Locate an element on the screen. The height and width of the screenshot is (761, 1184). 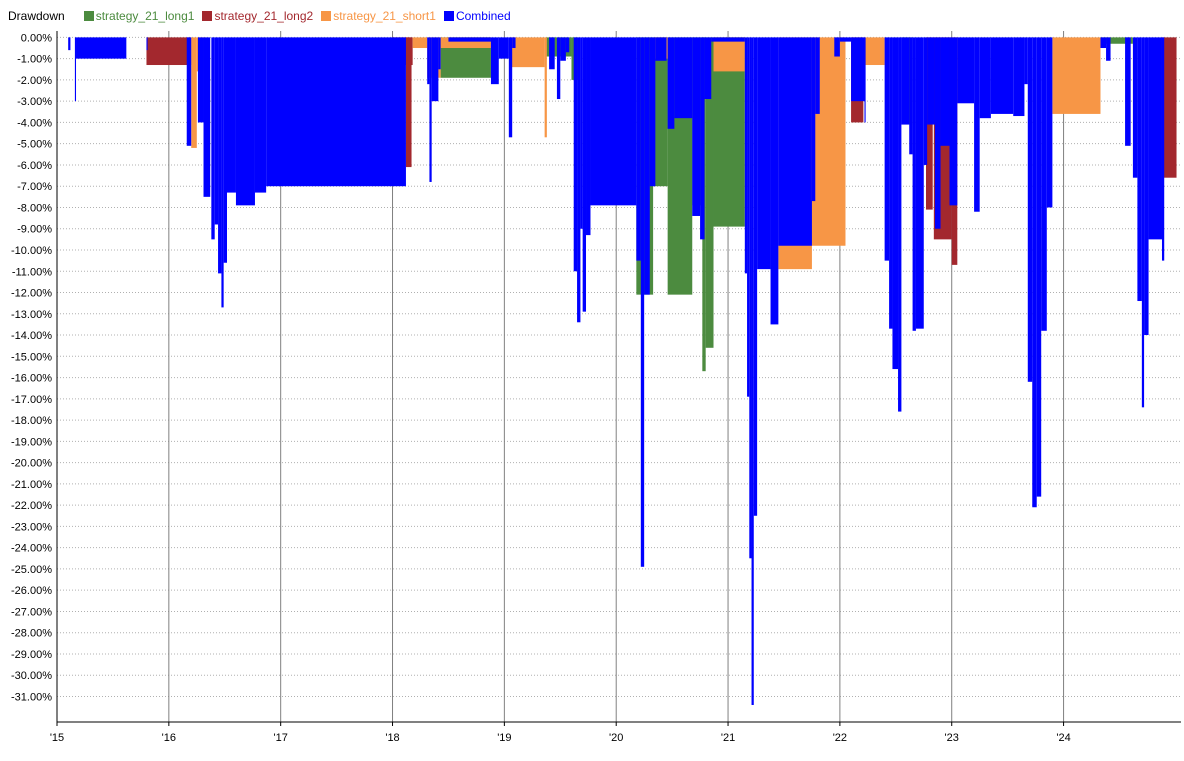
y-tick-label: -27.00% is located at coordinates (31, 612).